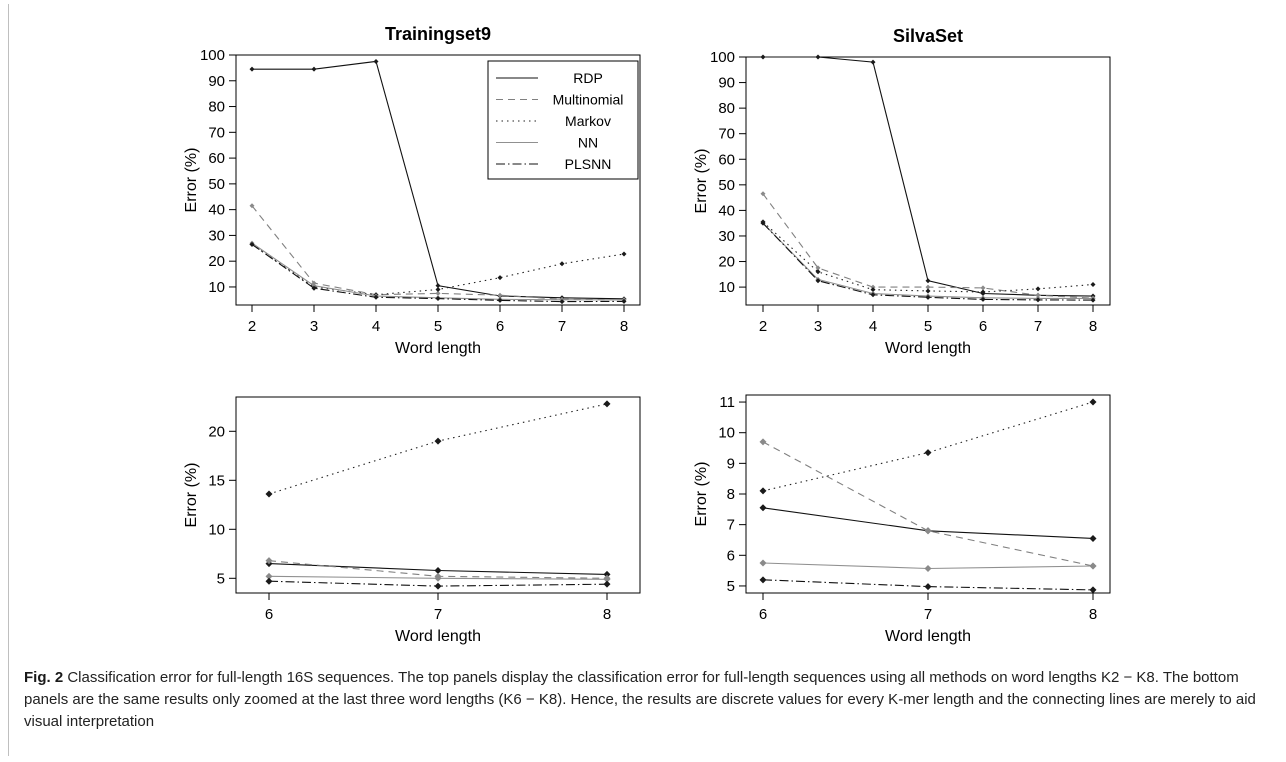 Image resolution: width=1286 pixels, height=762 pixels. I want to click on y-tick-label: 8, so click(731, 494).